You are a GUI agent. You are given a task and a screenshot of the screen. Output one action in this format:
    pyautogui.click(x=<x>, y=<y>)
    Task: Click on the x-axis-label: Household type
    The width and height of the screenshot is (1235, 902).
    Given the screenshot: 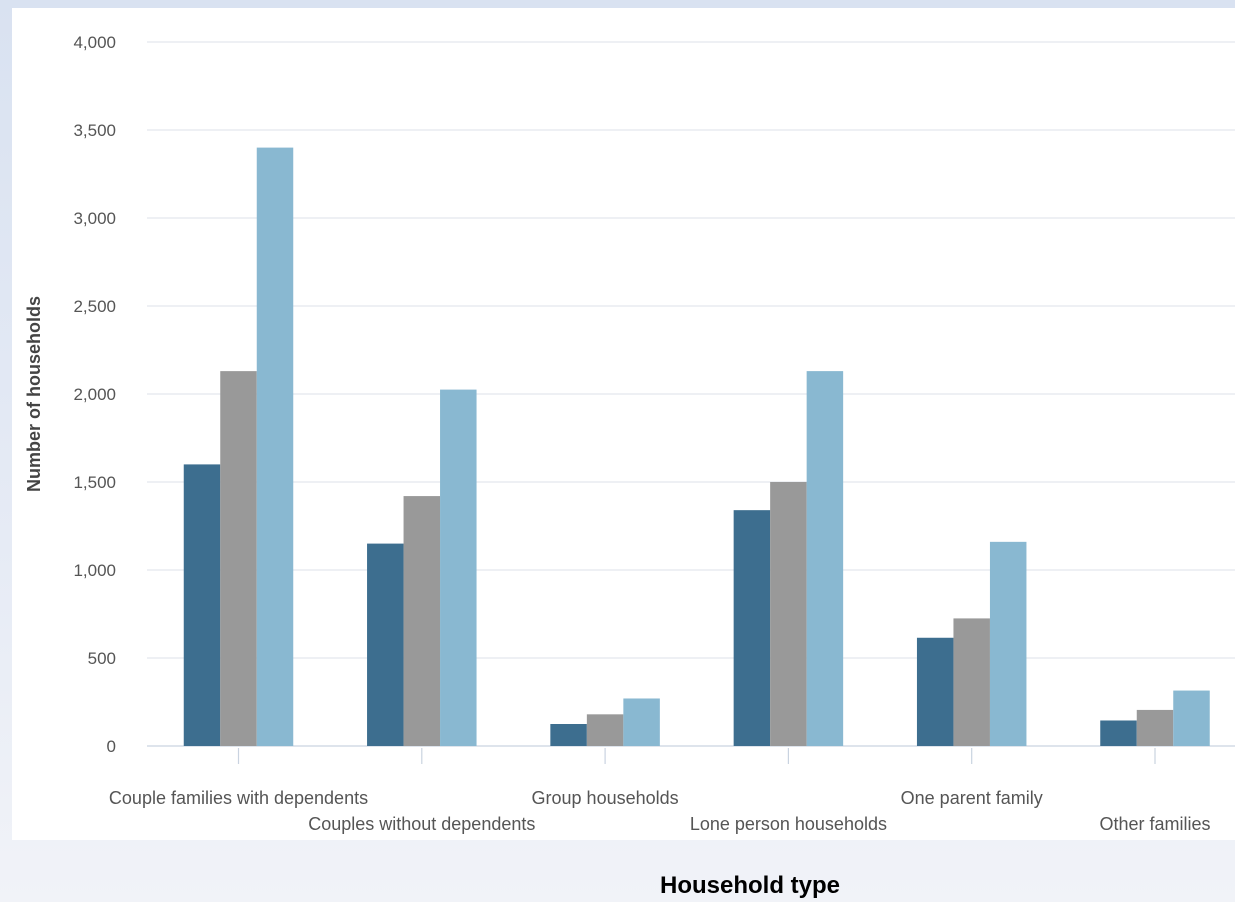 What is the action you would take?
    pyautogui.click(x=750, y=885)
    